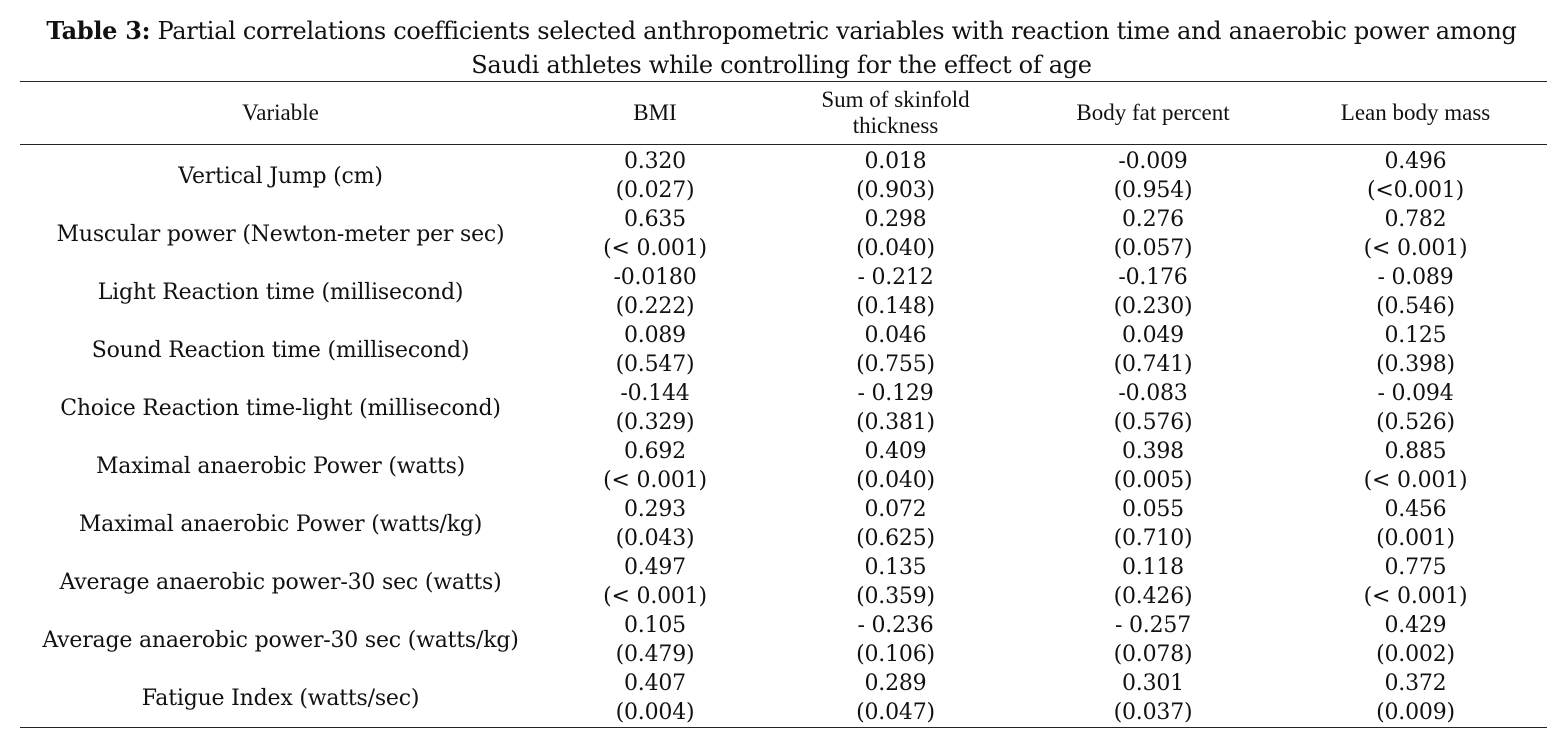 Image resolution: width=1563 pixels, height=739 pixels. I want to click on p-value: (0.230), so click(1153, 306).